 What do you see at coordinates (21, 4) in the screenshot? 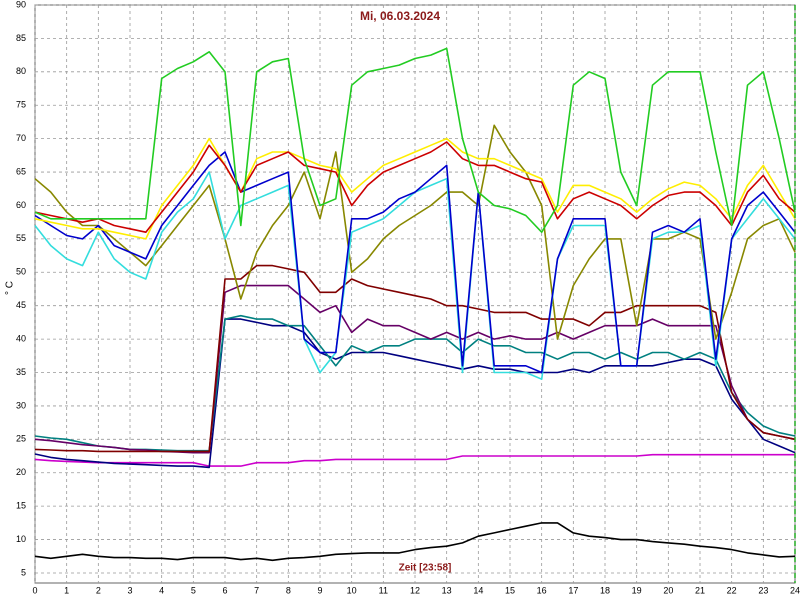
I see `y-tick-label: 90` at bounding box center [21, 4].